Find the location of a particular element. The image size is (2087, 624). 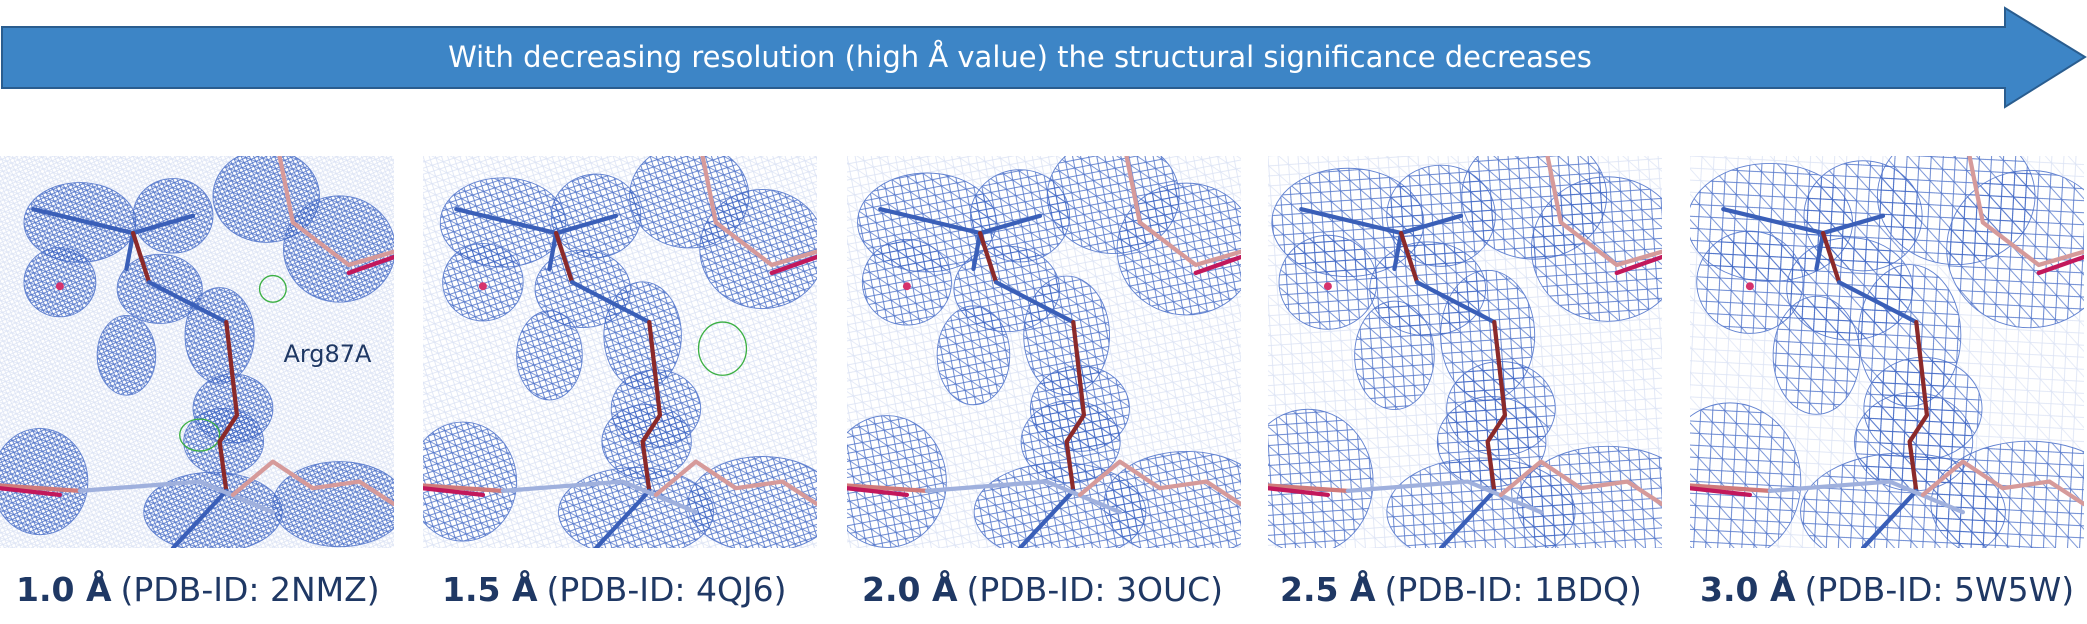

residue-label: Arg87A is located at coordinates (328, 354).